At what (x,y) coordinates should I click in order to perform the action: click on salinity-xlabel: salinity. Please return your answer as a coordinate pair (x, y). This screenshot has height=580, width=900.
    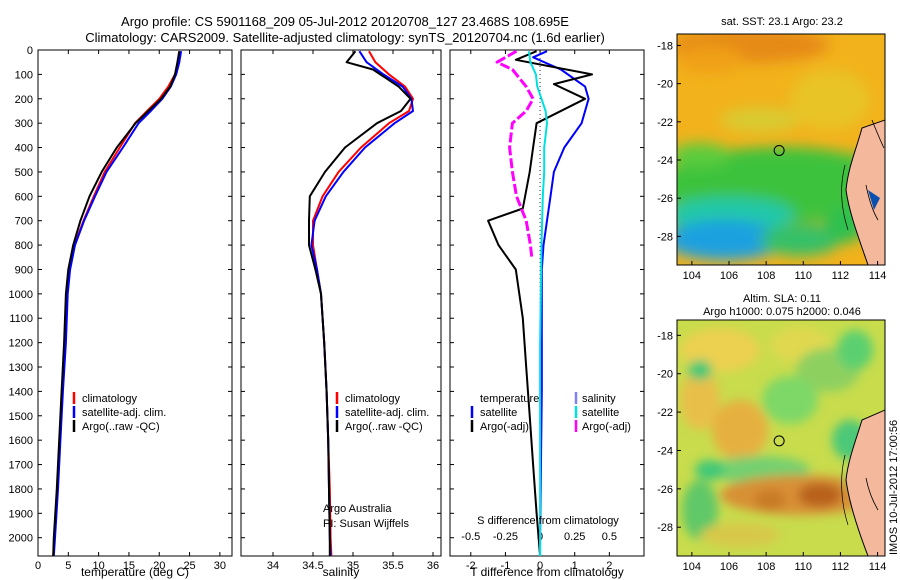
    Looking at the image, I should click on (341, 572).